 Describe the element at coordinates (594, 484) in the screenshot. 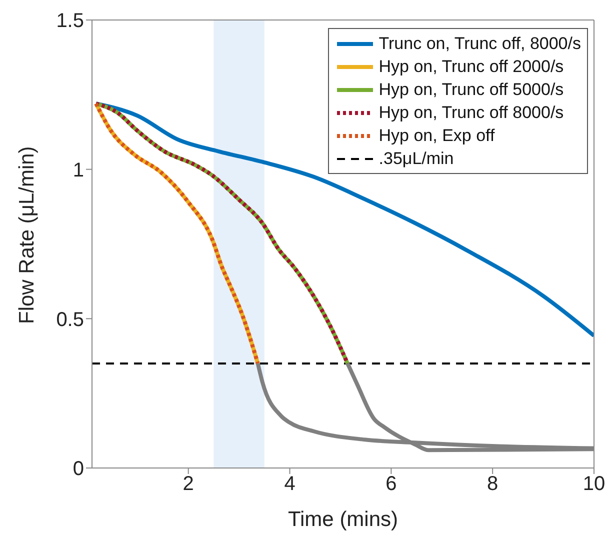

I see `x-tick-label: 10` at that location.